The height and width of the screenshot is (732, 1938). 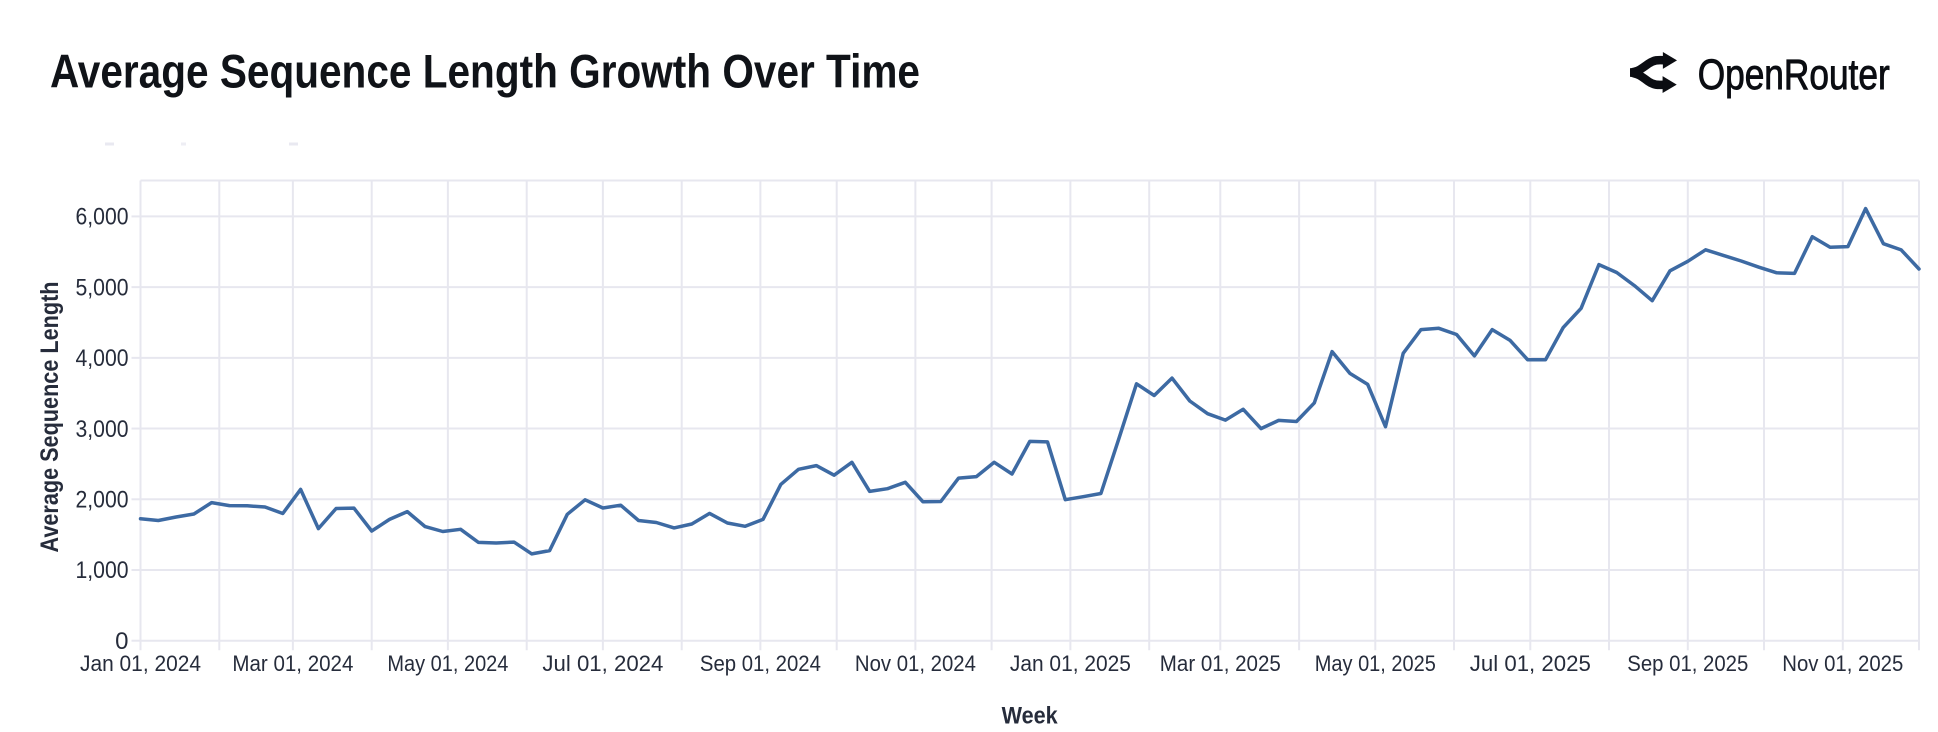 I want to click on svg-text:Average Sequence Length Growth: Average Sequence Length Growth Over Time, so click(x=485, y=71).